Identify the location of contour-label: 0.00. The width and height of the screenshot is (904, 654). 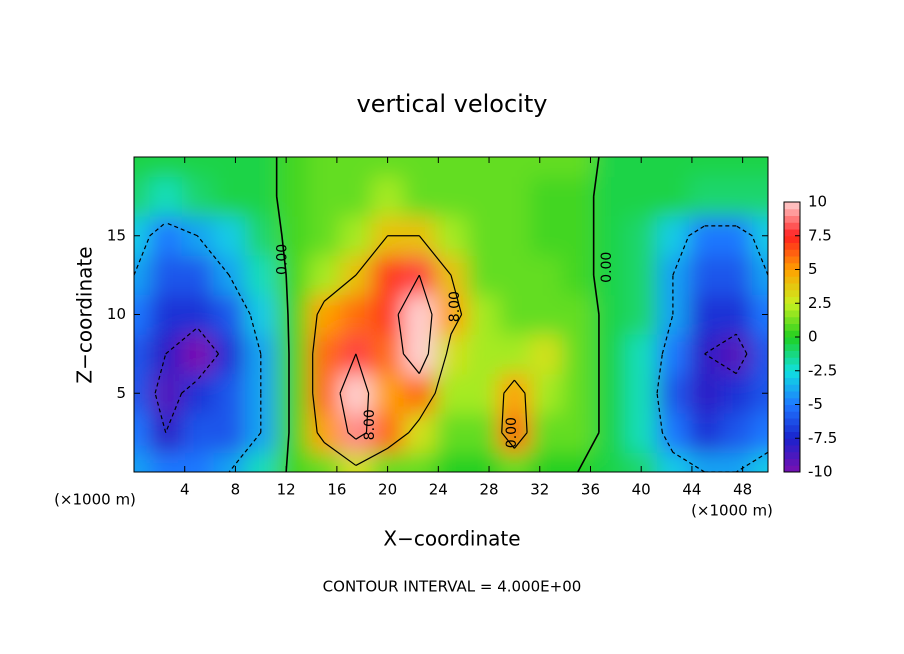
(607, 267).